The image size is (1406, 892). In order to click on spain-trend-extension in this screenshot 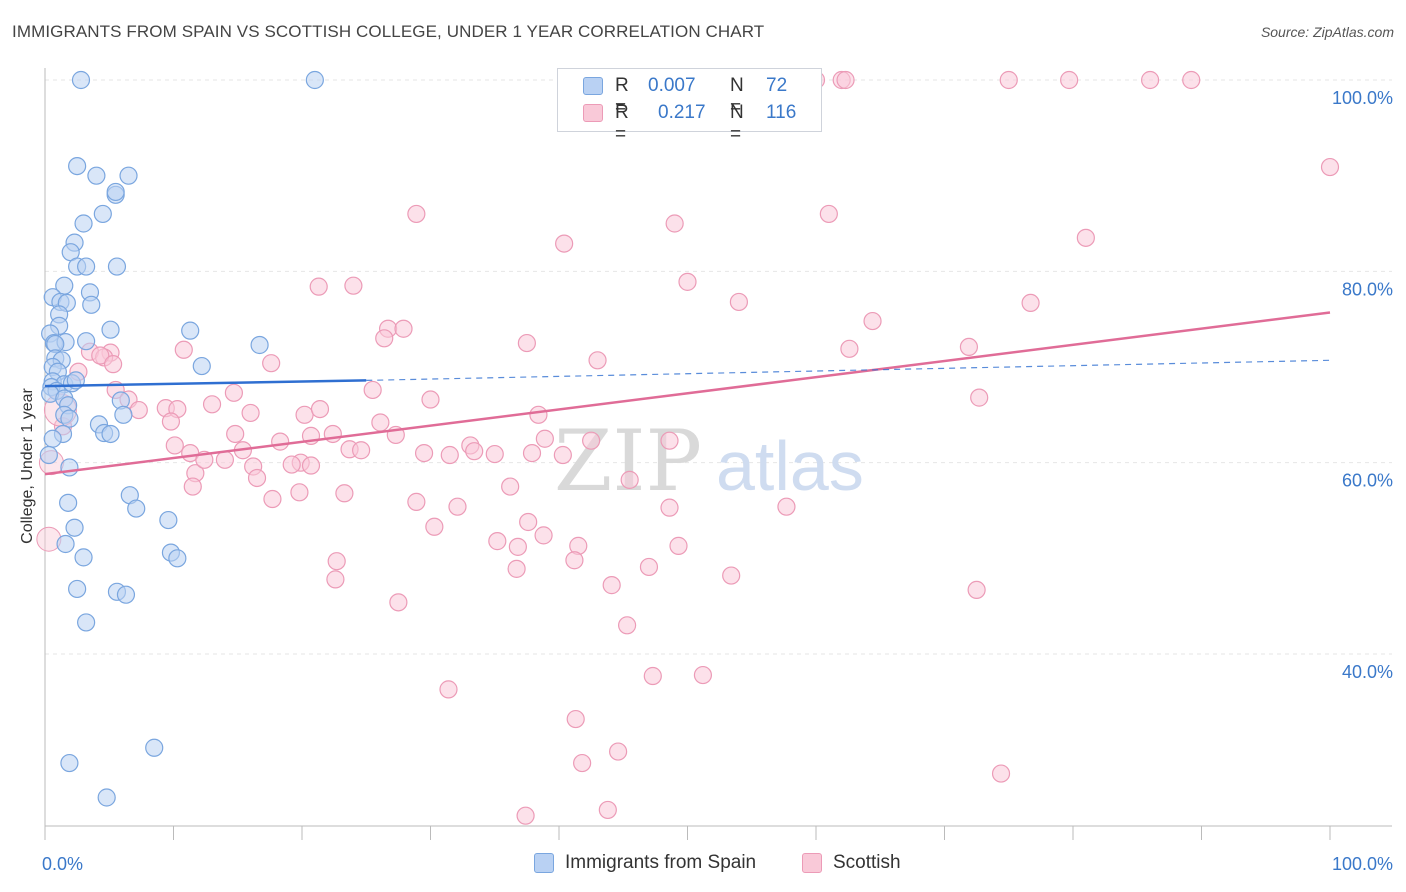, I will do `click(848, 370)`.